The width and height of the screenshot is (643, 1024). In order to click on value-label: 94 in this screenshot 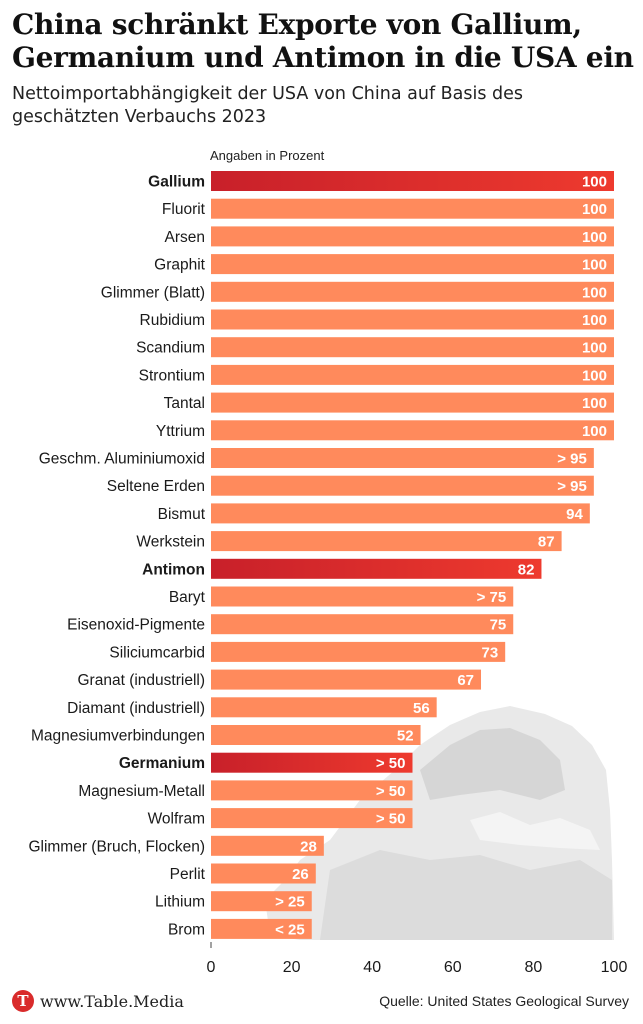, I will do `click(574, 514)`.